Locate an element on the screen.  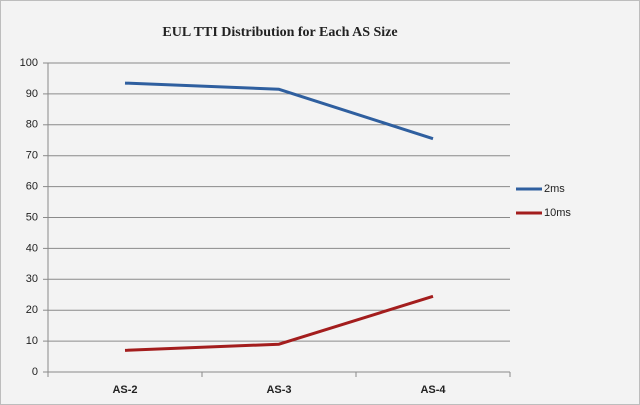
y-tick-label: 70 is located at coordinates (32, 156).